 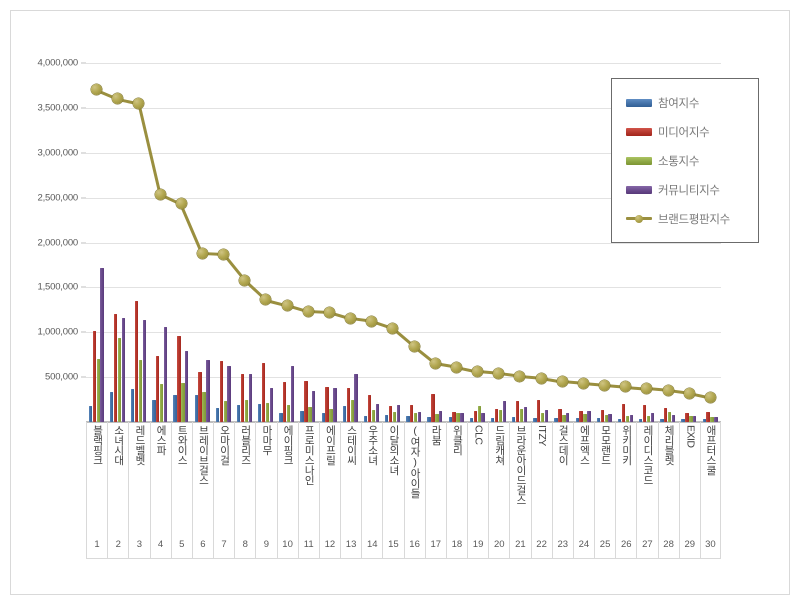 I want to click on x-axis-category-cell: 위키미키 26, so click(x=625, y=490).